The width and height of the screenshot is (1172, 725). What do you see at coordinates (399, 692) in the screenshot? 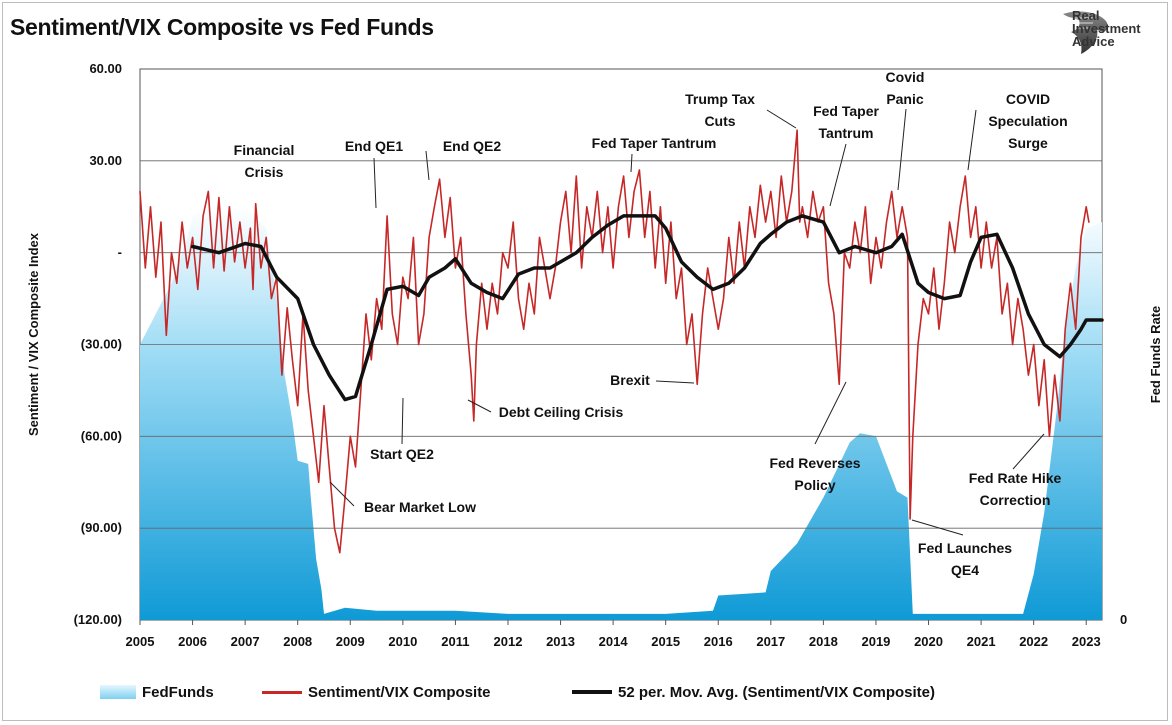
I see `legend-label-sentiment: Sentiment/VIX Composite` at bounding box center [399, 692].